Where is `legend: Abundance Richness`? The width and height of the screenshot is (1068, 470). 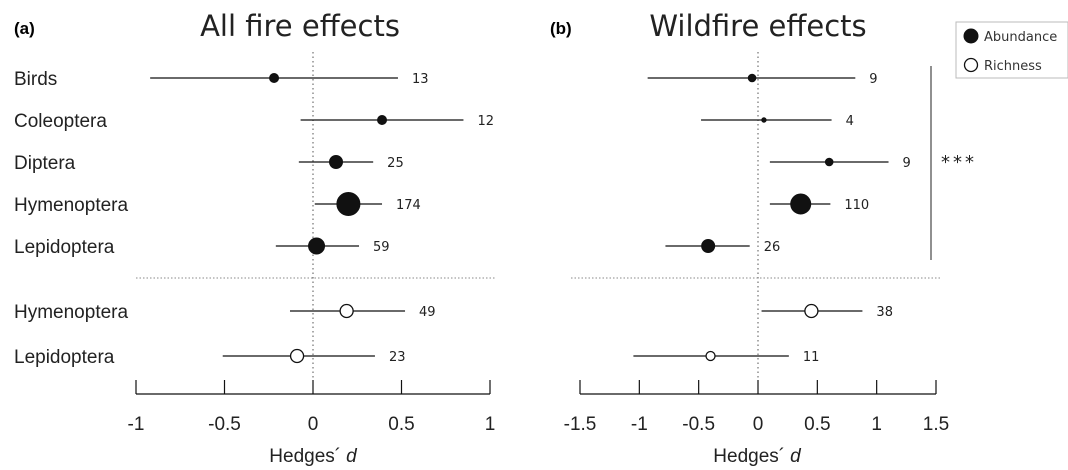
legend: Abundance Richness is located at coordinates (1011, 50).